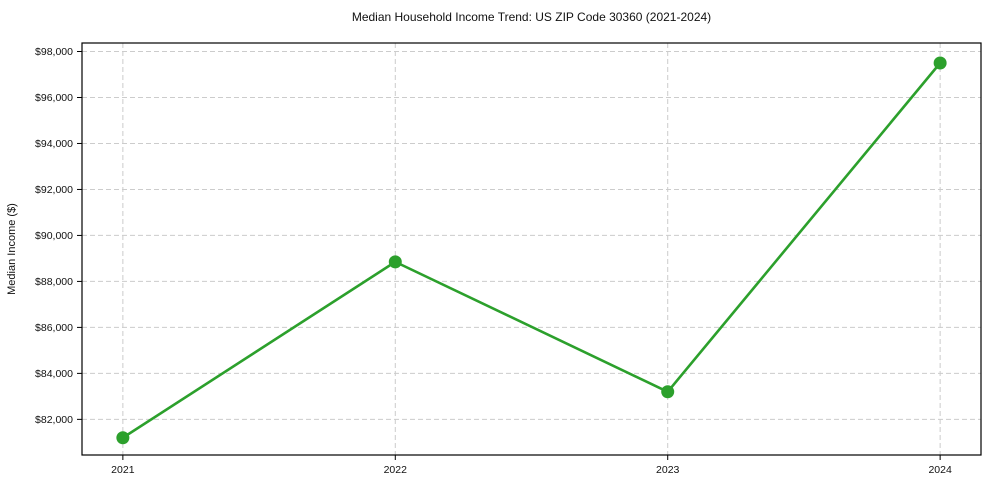 This screenshot has height=490, width=989. I want to click on y-tick-label: $94,000, so click(54, 144).